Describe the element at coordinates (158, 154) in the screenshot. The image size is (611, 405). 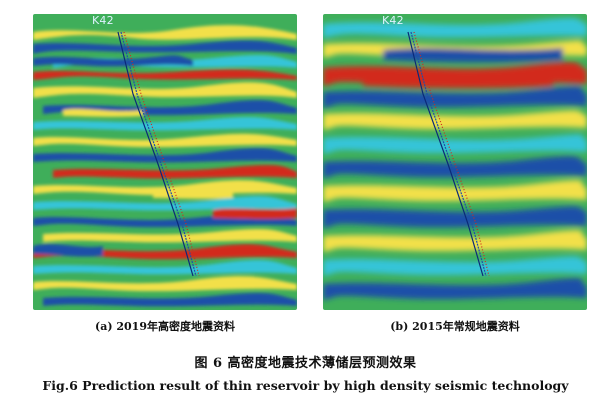
I see `well-trajectories-a` at that location.